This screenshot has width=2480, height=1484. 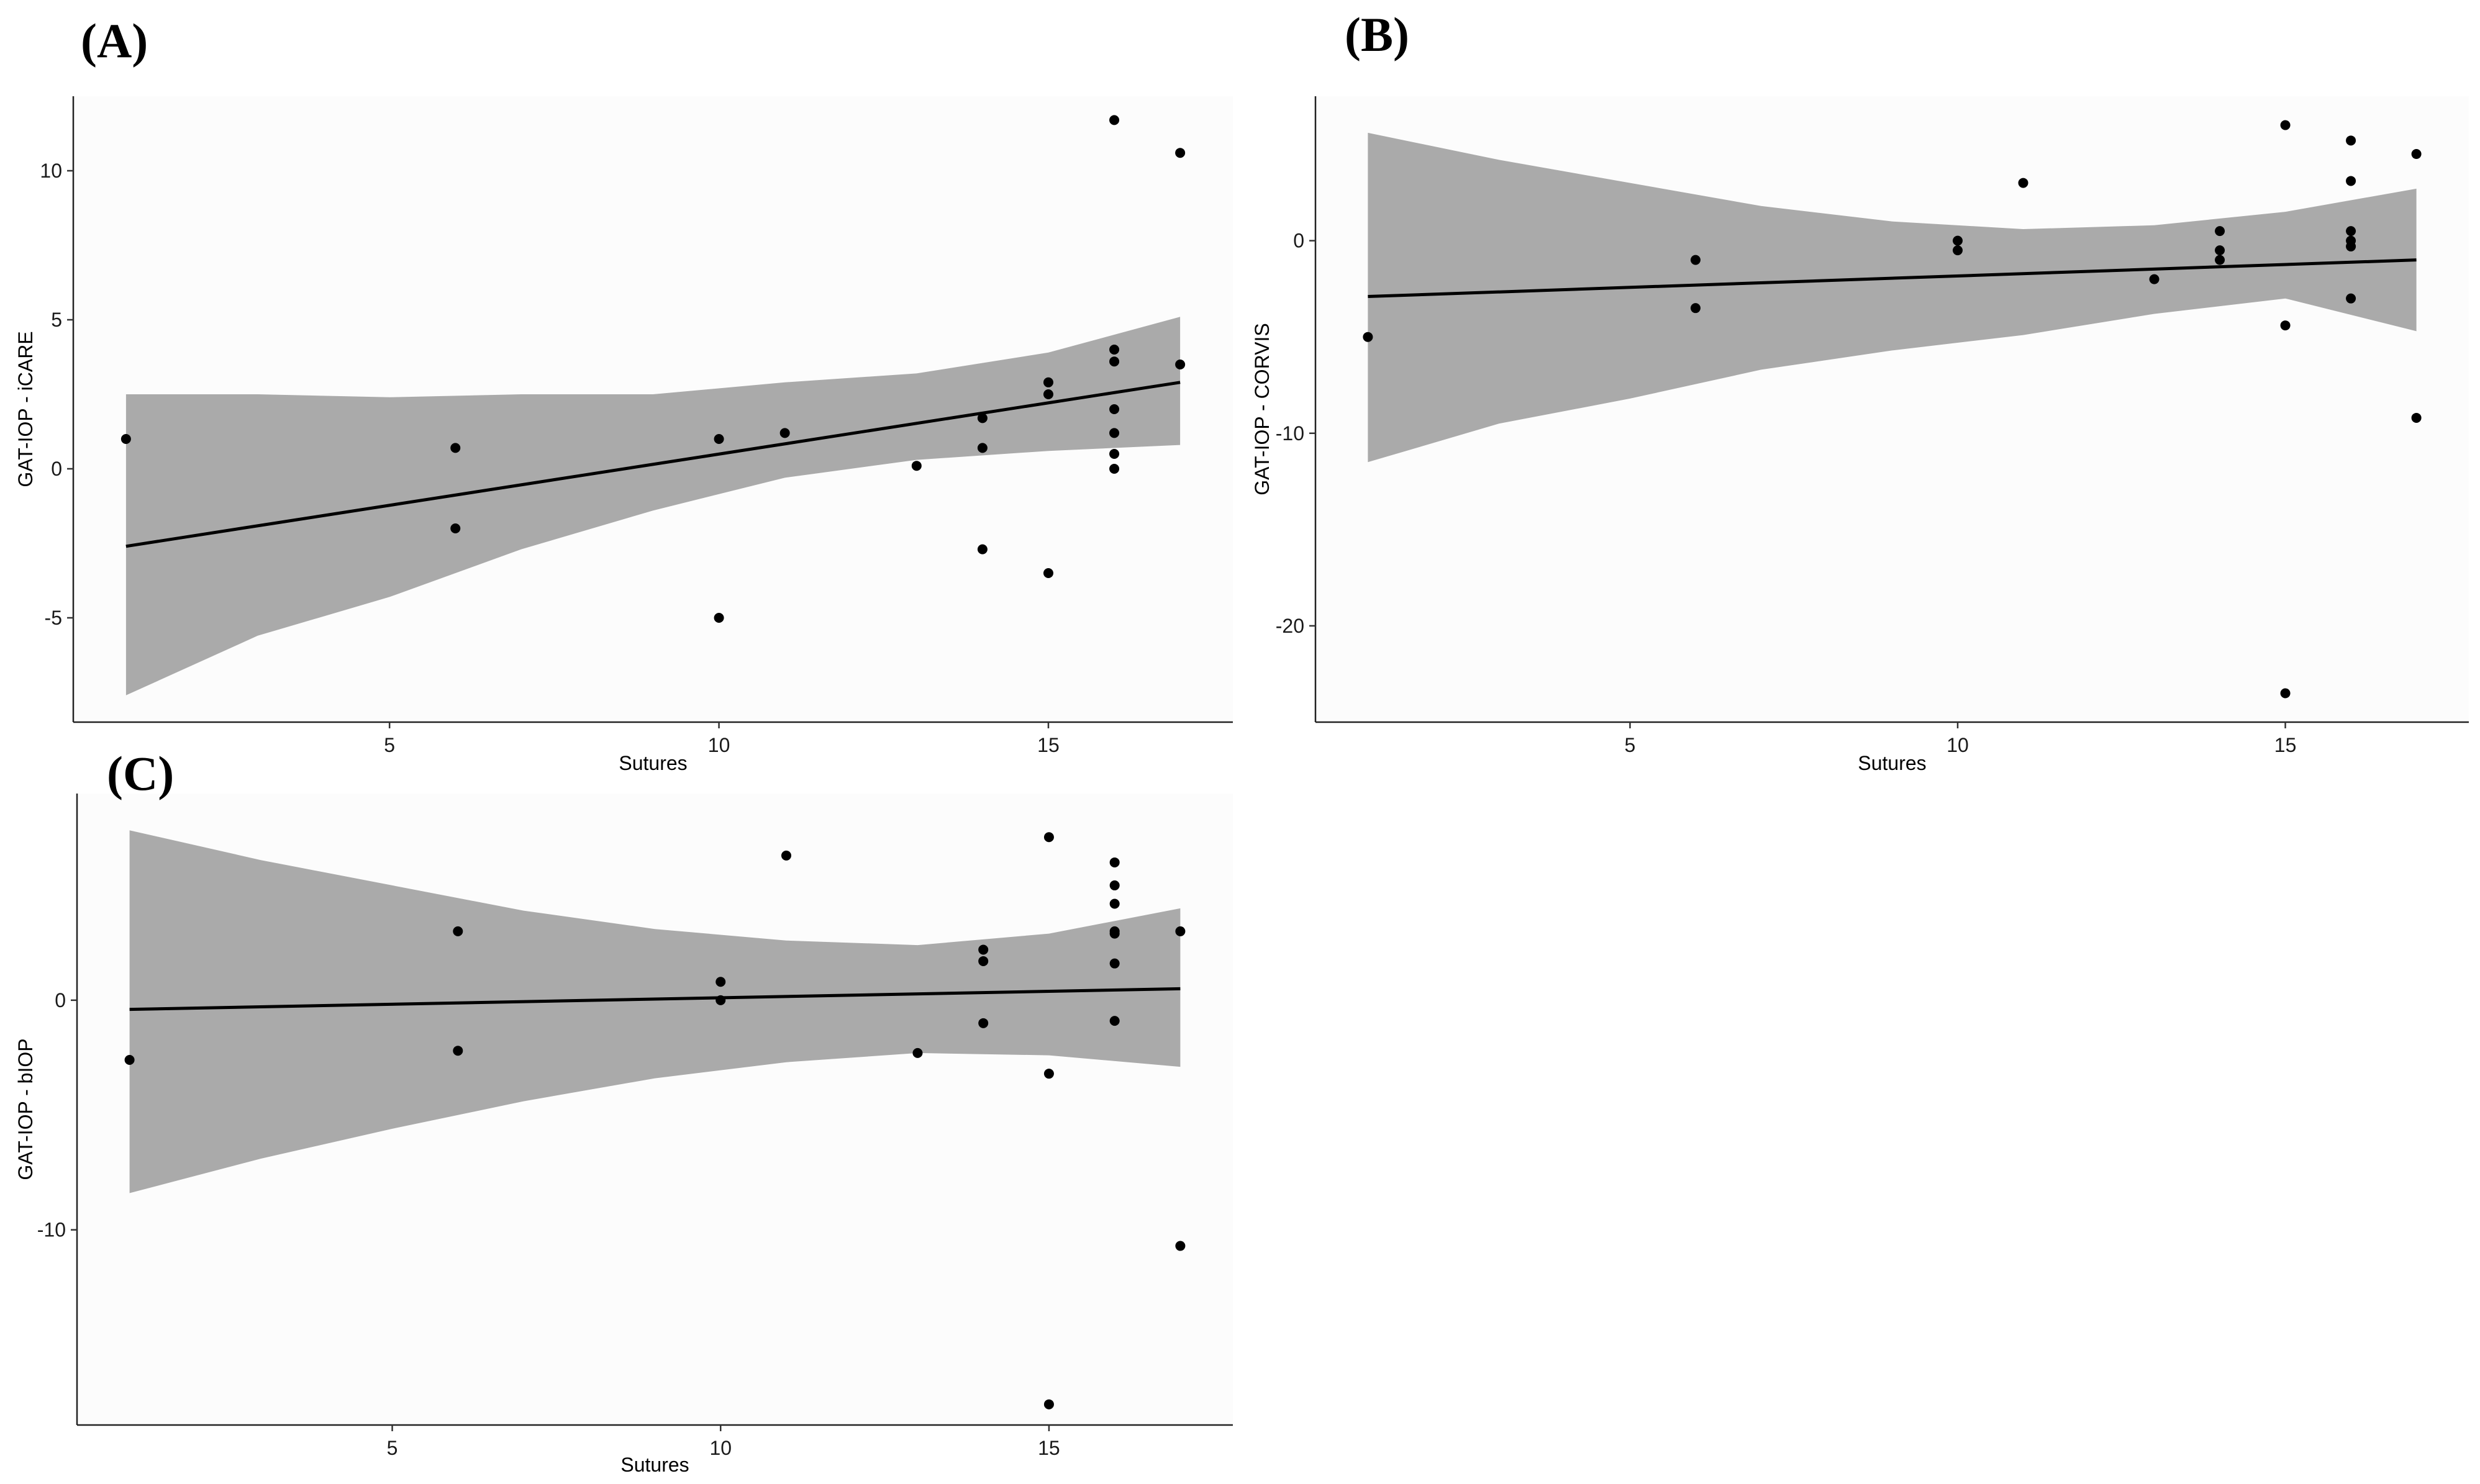 What do you see at coordinates (51, 171) in the screenshot?
I see `y-tick-label-a: 10` at bounding box center [51, 171].